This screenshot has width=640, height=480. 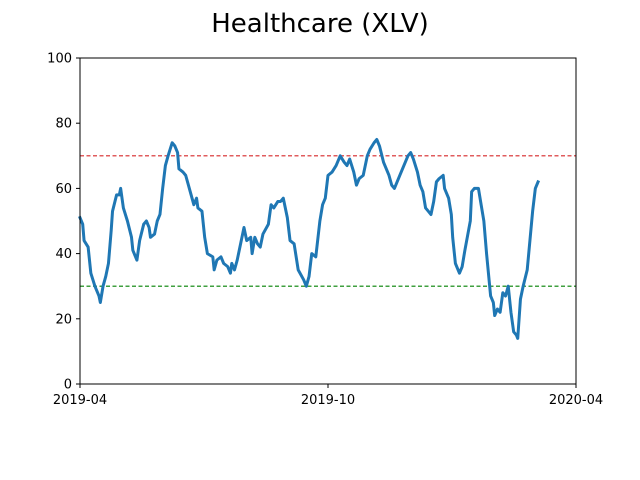 What do you see at coordinates (63, 189) in the screenshot?
I see `y-tick-label: 60` at bounding box center [63, 189].